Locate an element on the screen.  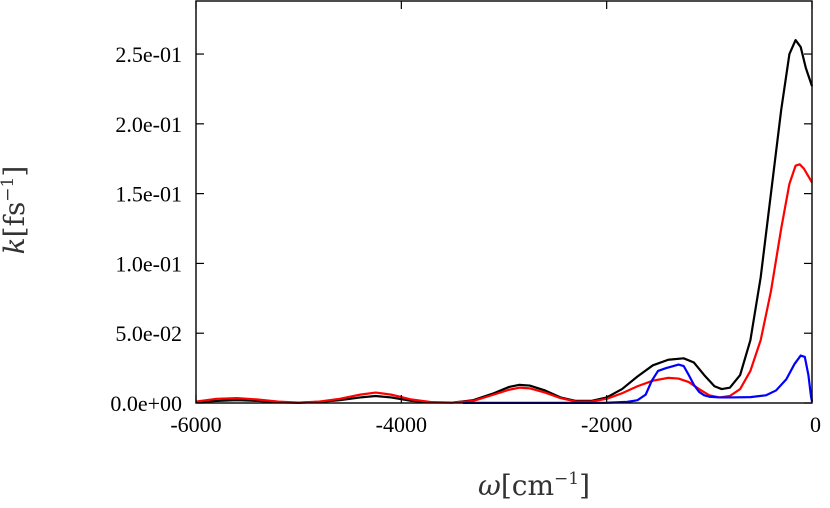
series-line-blue is located at coordinates (638, 379).